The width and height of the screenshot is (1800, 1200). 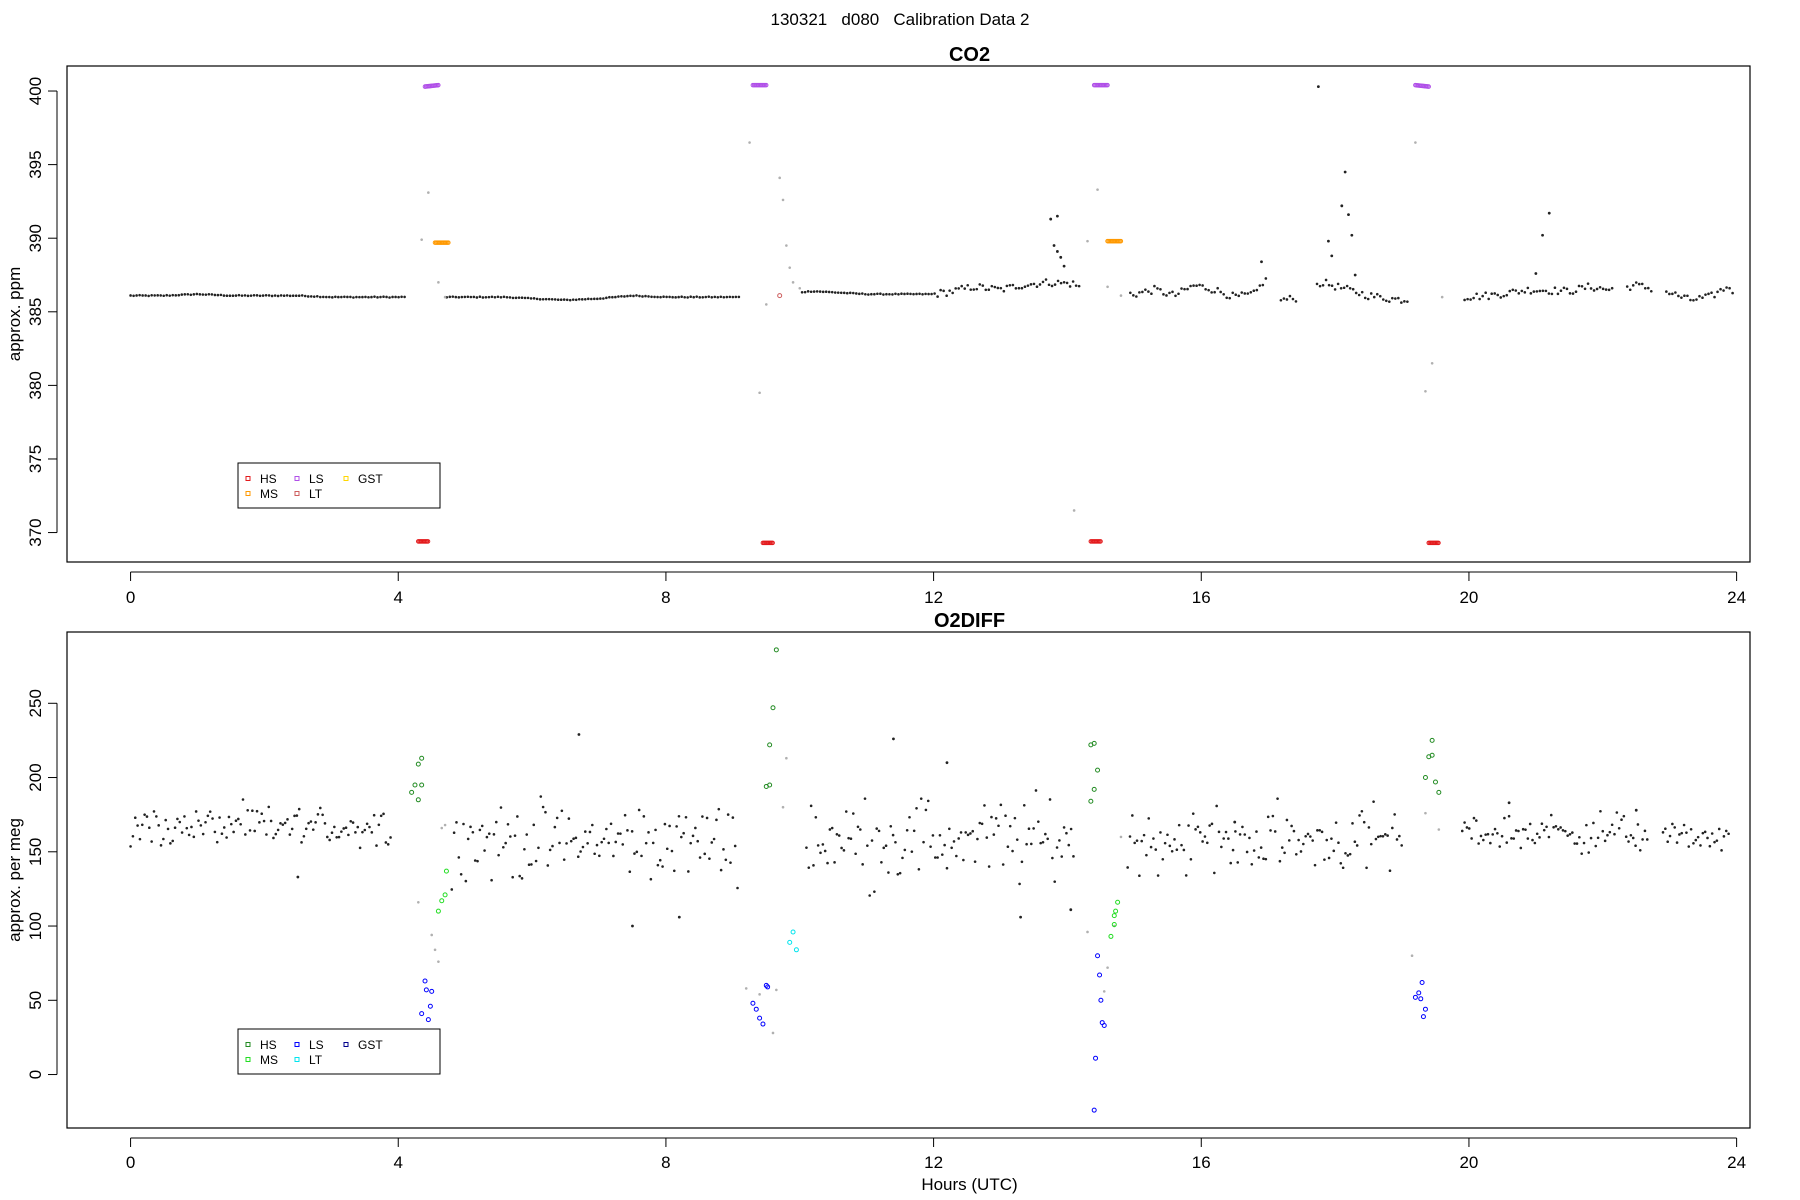 What do you see at coordinates (35, 91) in the screenshot?
I see `y-tick-label: 400` at bounding box center [35, 91].